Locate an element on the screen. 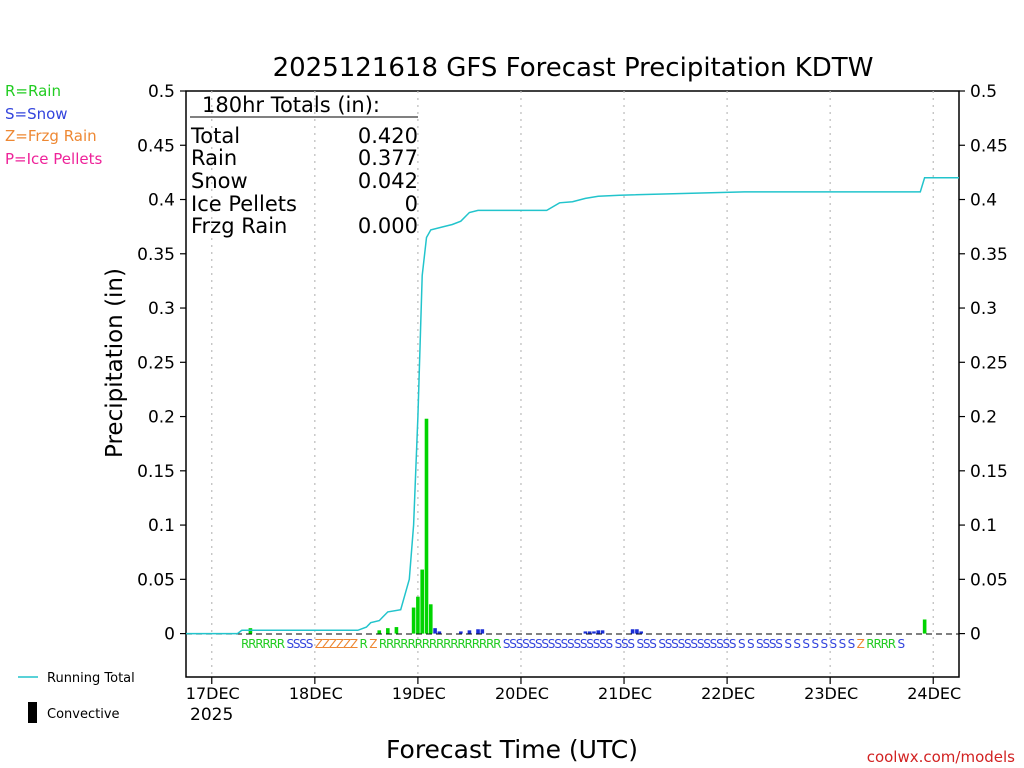 This screenshot has width=1024, height=768. totals-label-total: Total is located at coordinates (215, 136).